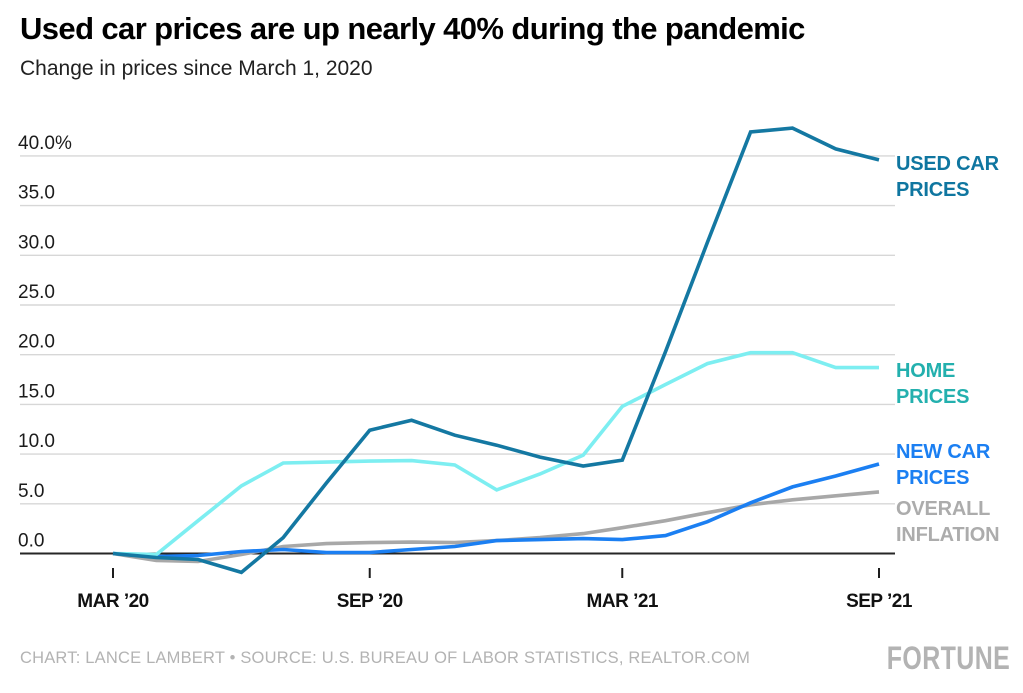 The width and height of the screenshot is (1023, 693). What do you see at coordinates (933, 384) in the screenshot?
I see `legend-label-home-prices: HOME PRICES` at bounding box center [933, 384].